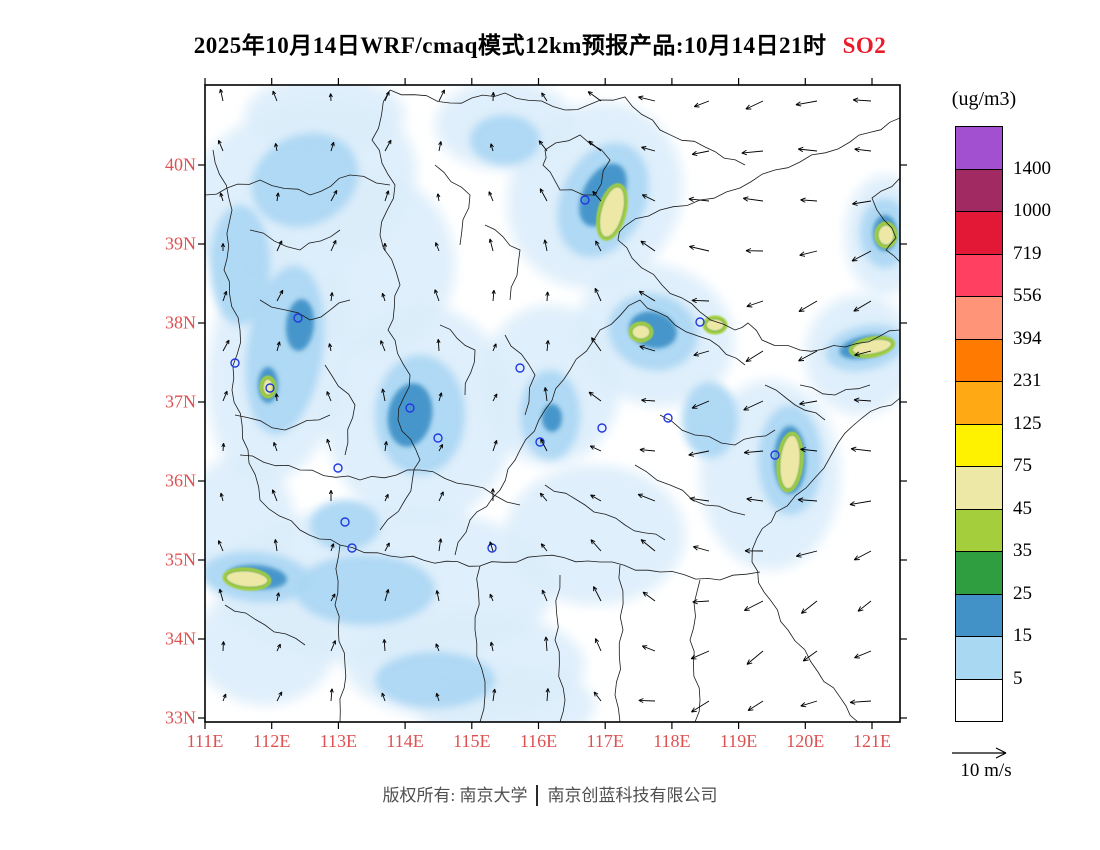 This screenshot has width=1100, height=850. Describe the element at coordinates (1022, 550) in the screenshot. I see `legend-level-label: 35` at that location.